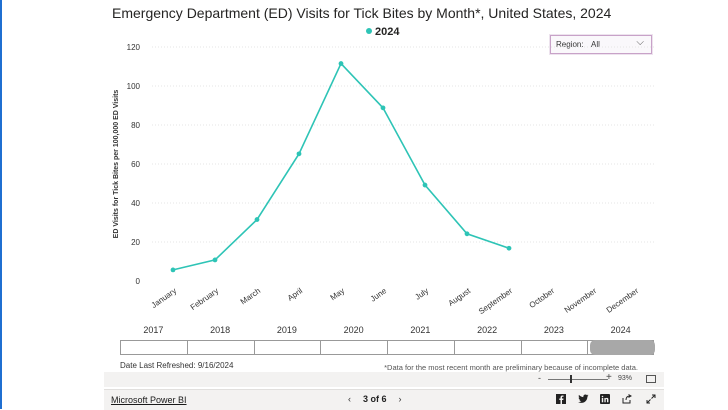 The height and width of the screenshot is (410, 728). What do you see at coordinates (369, 31) in the screenshot?
I see `legend-marker` at bounding box center [369, 31].